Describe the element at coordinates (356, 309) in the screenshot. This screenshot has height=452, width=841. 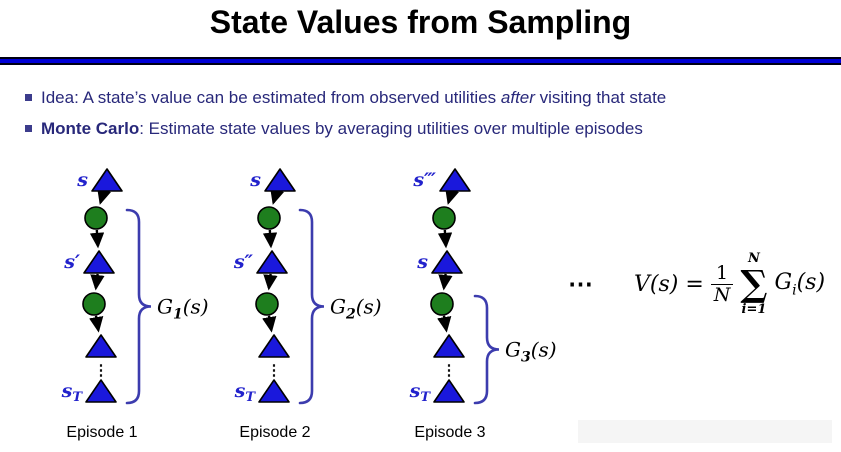
I see `return-label: G2(s)` at that location.